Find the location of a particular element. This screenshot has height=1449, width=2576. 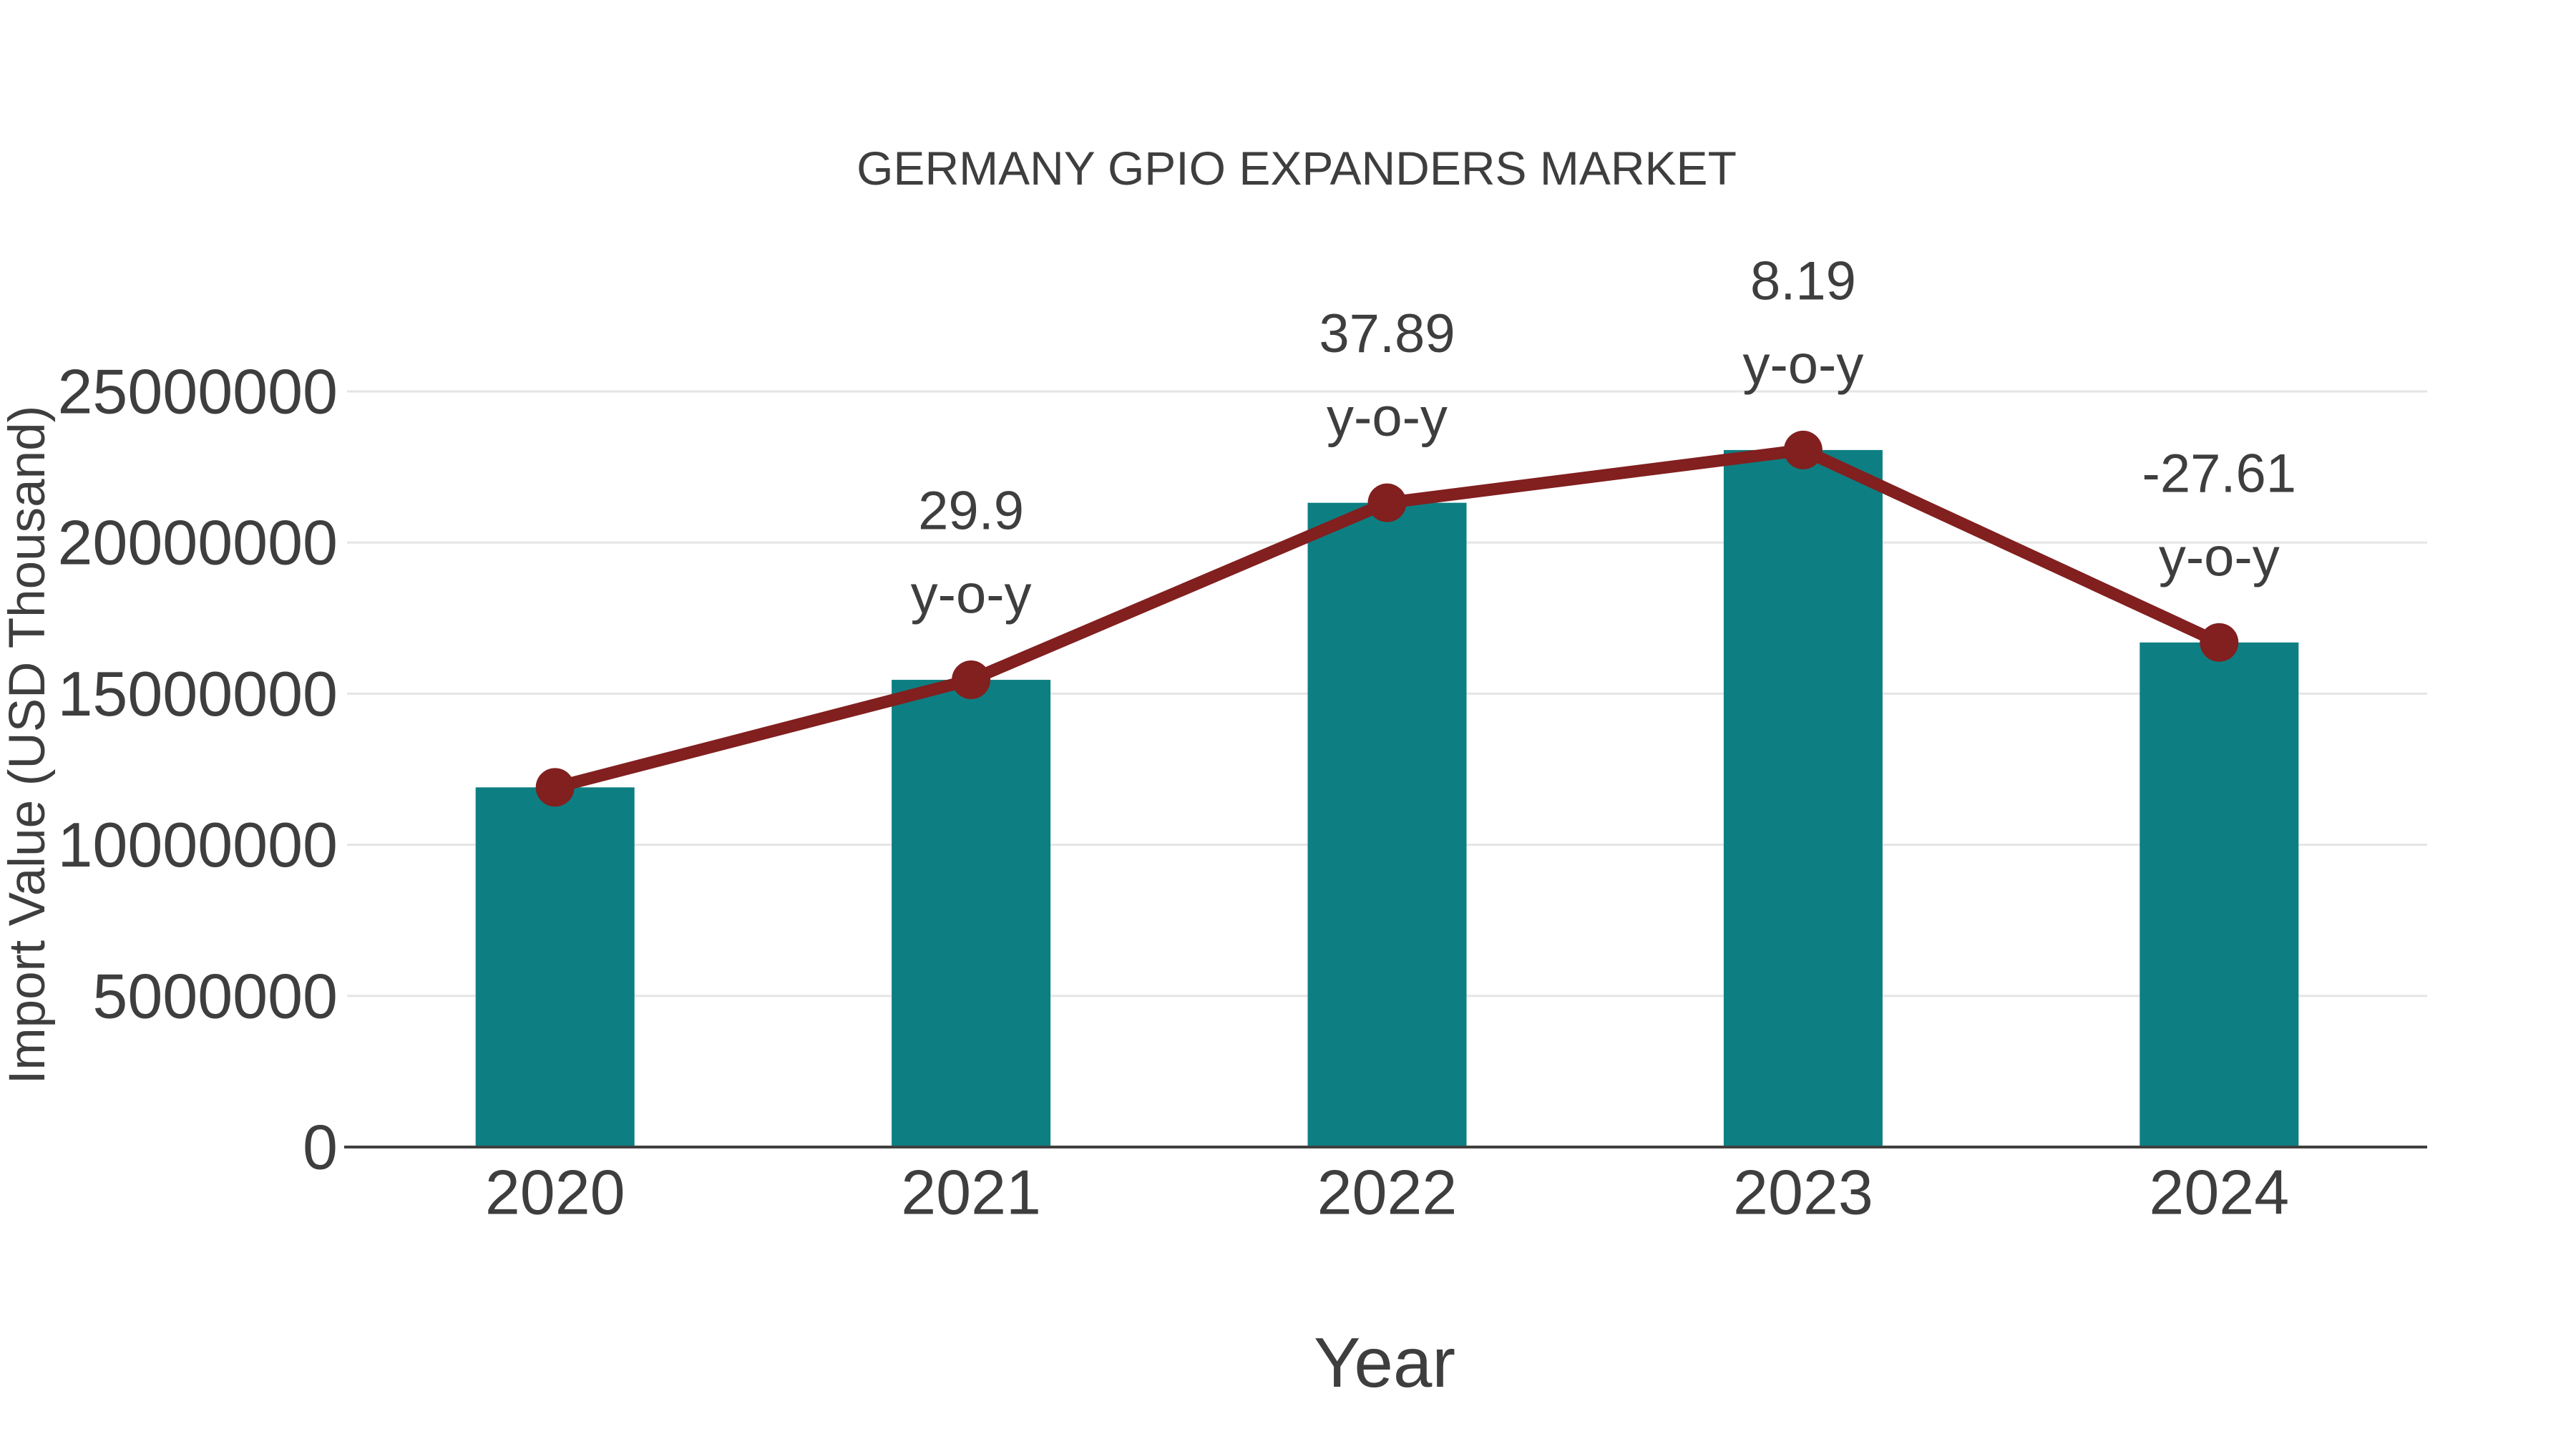

y-tick-label: 5000000 is located at coordinates (215, 995).